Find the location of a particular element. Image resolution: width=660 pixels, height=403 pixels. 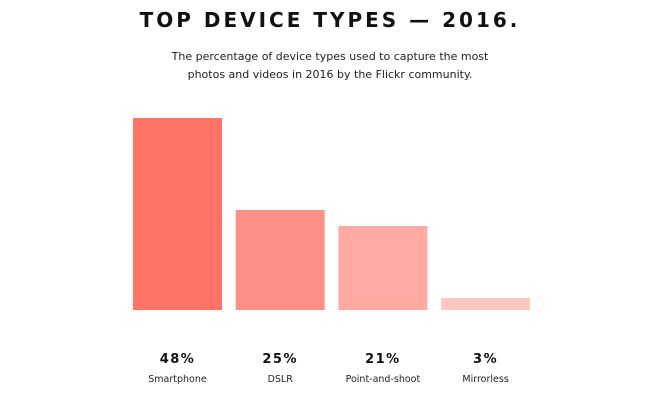

bar-smartphone is located at coordinates (177, 214).